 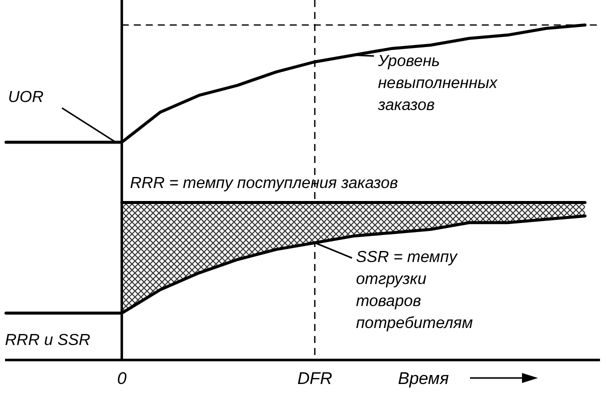 What do you see at coordinates (48, 340) in the screenshot?
I see `annotation: RRR и SSR` at bounding box center [48, 340].